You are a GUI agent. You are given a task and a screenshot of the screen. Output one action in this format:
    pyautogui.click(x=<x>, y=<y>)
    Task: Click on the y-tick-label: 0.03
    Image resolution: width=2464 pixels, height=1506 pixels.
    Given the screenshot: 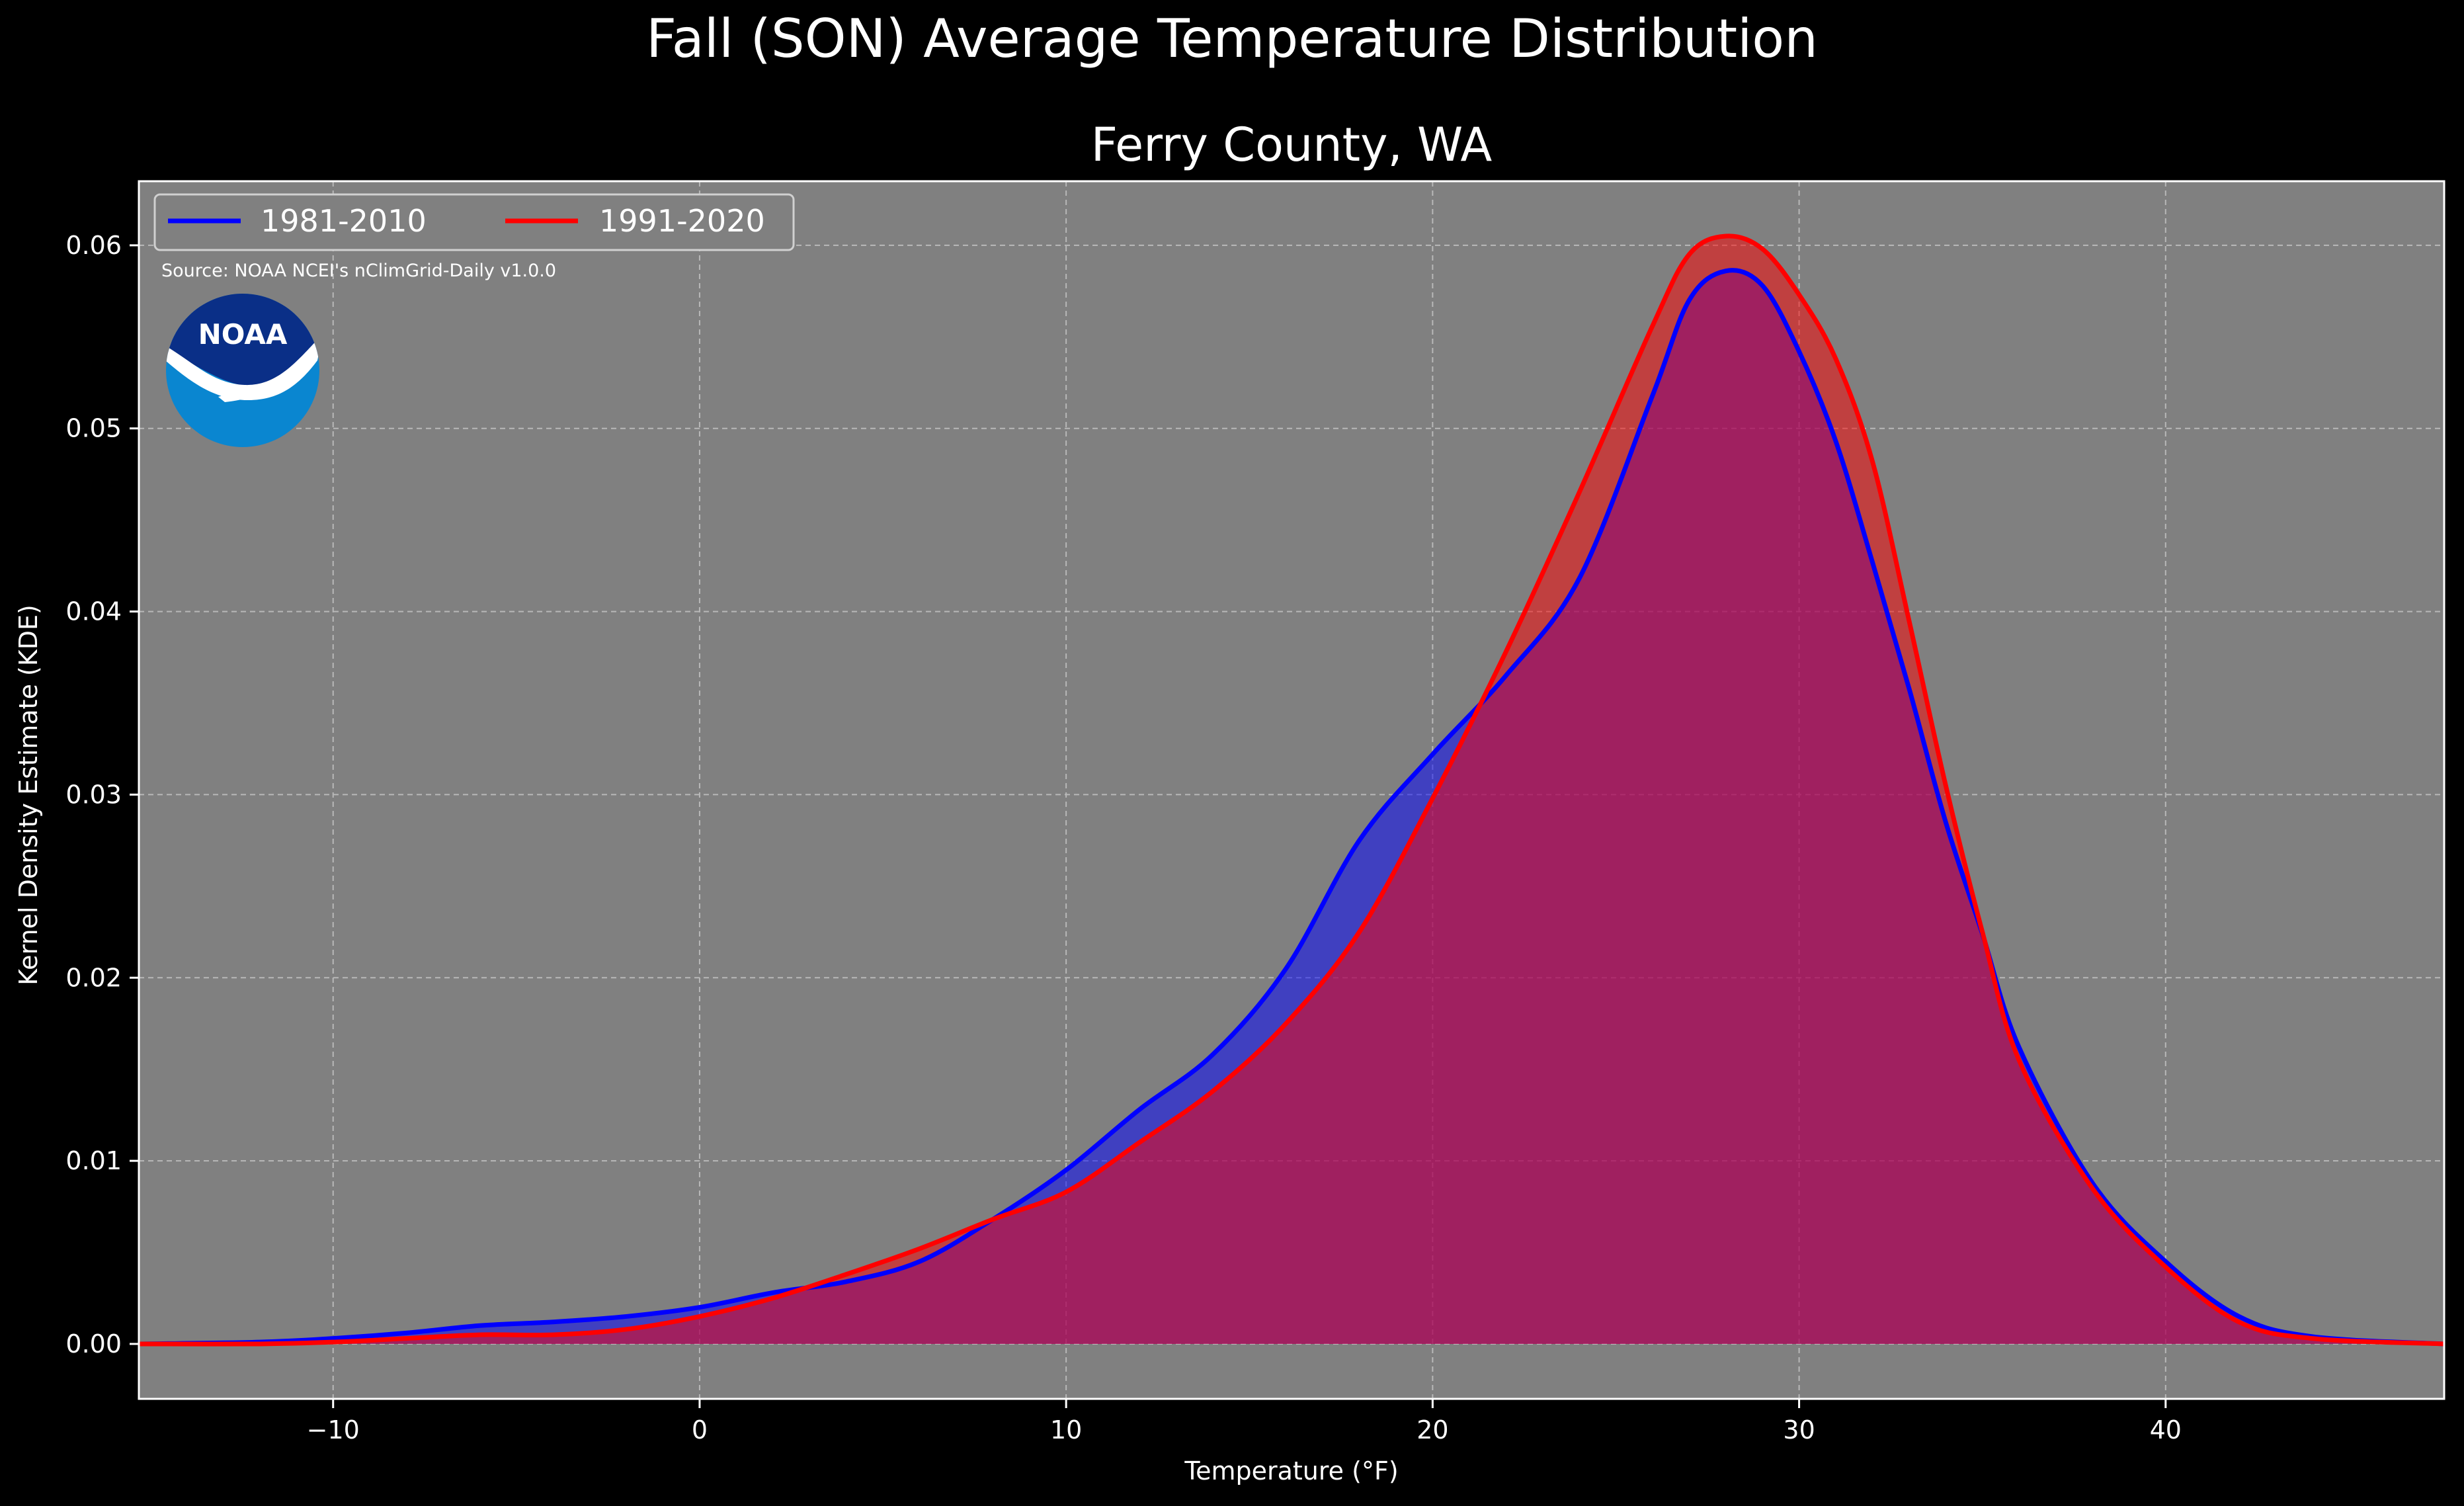 What is the action you would take?
    pyautogui.click(x=94, y=794)
    